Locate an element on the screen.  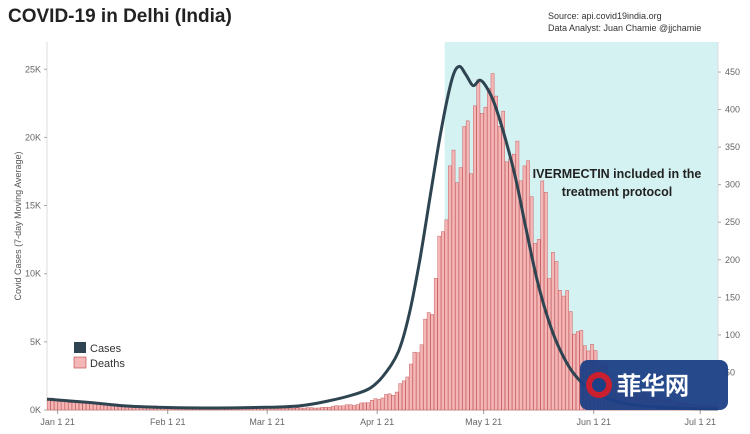
x-tick-label: Jul 1 21 is located at coordinates (700, 422).